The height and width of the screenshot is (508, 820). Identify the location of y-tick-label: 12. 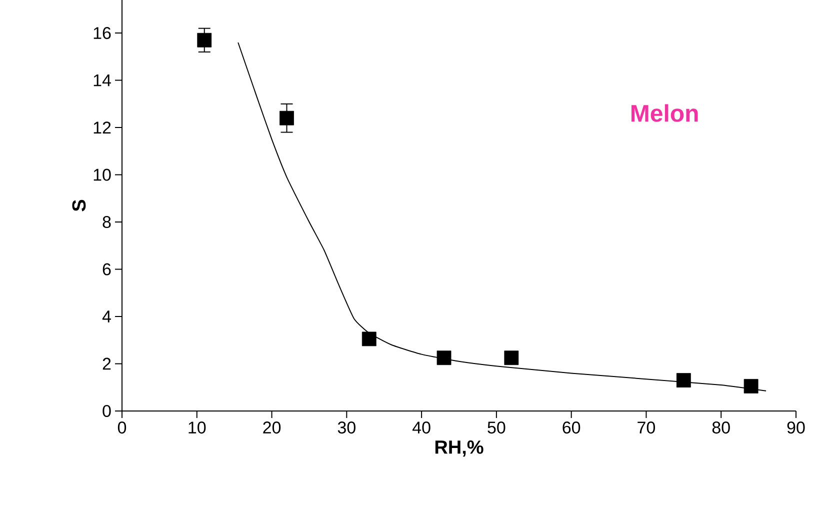
(102, 128).